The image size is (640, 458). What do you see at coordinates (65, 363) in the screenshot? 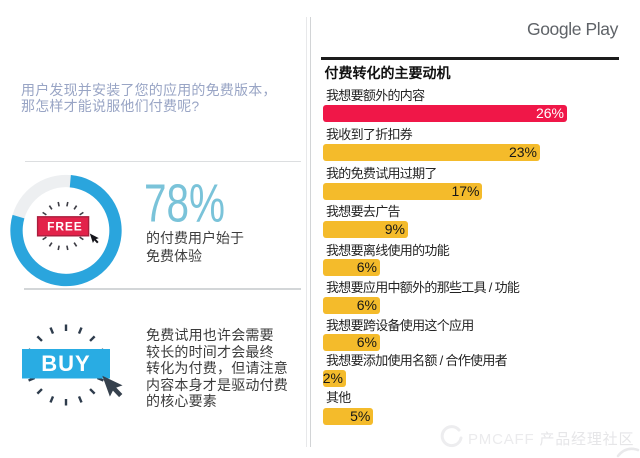
I see `svg-text: BUY` at bounding box center [65, 363].